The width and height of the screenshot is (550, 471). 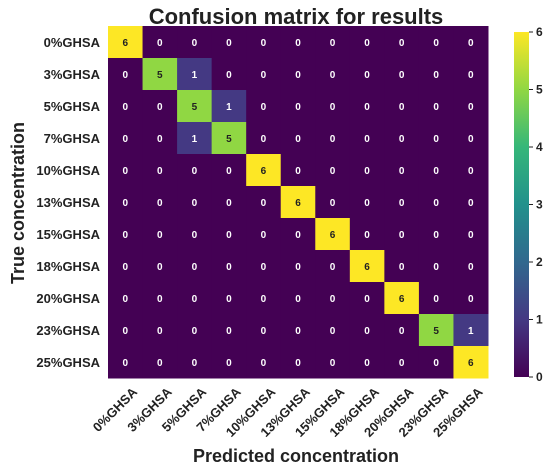 What do you see at coordinates (72, 42) in the screenshot?
I see `y-tick-label: 0%GHSA` at bounding box center [72, 42].